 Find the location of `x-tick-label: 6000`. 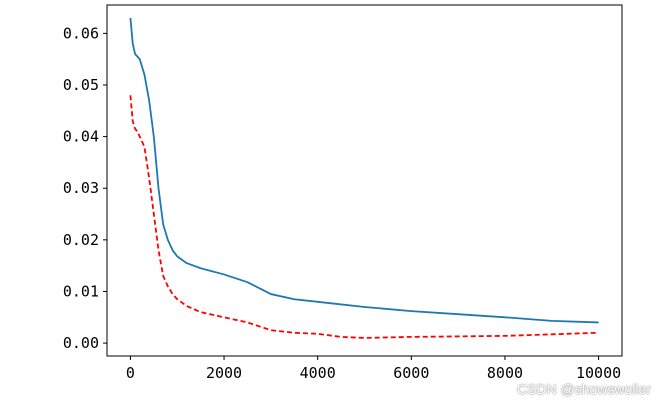

x-tick-label: 6000 is located at coordinates (411, 373).